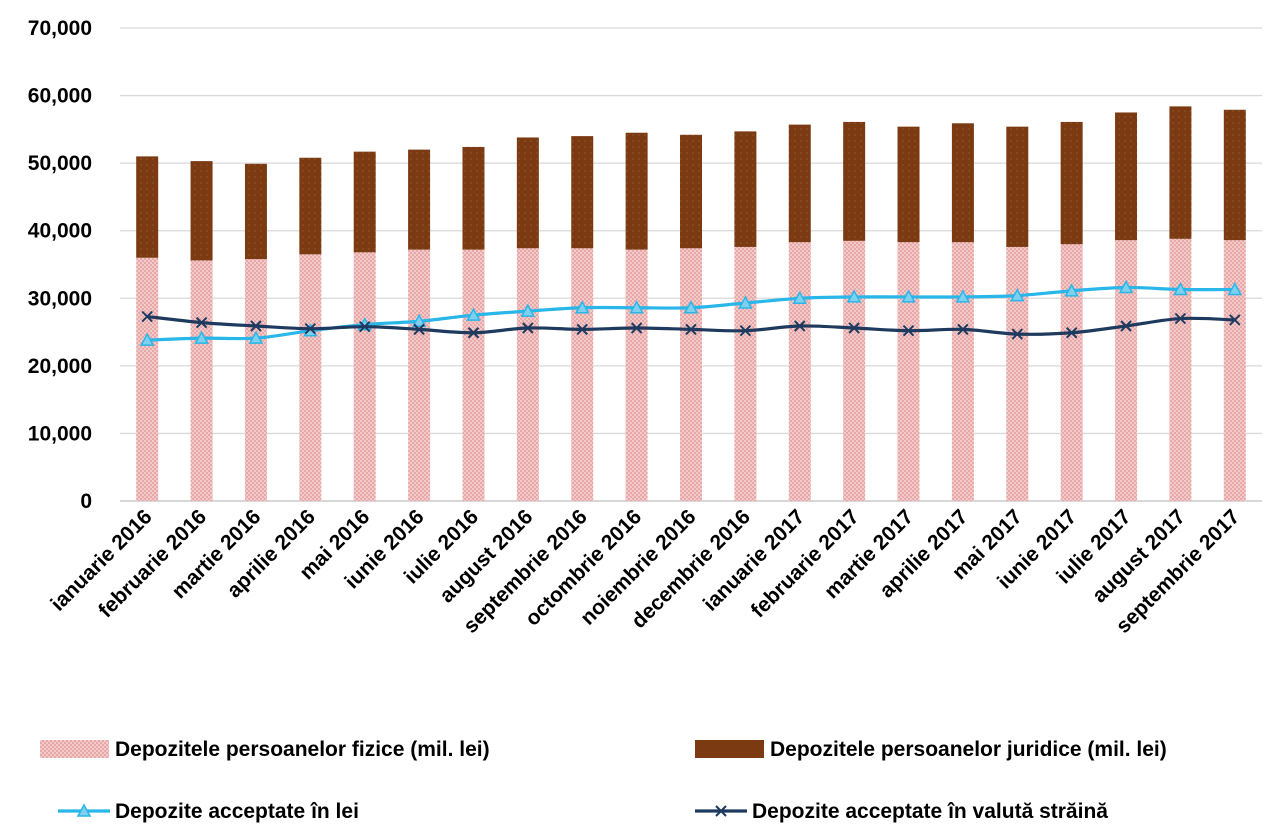 The image size is (1265, 829). I want to click on legend-item-depozite-valuta: Depozite acceptate în valută străină, so click(901, 811).